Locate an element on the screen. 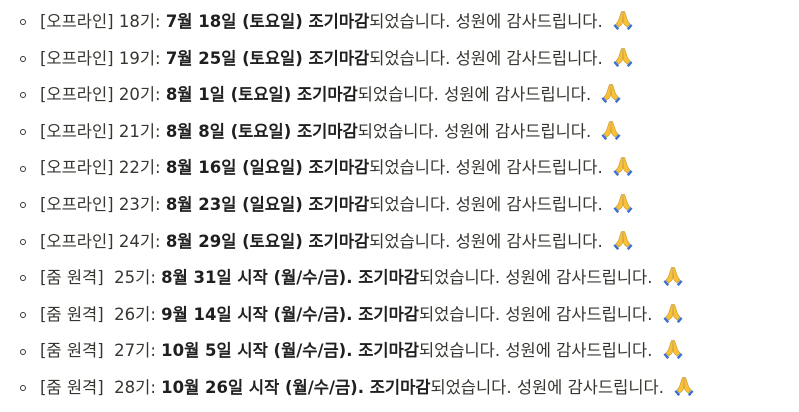 The width and height of the screenshot is (799, 412). cohort-label: [오프라인] 20기: is located at coordinates (103, 95).